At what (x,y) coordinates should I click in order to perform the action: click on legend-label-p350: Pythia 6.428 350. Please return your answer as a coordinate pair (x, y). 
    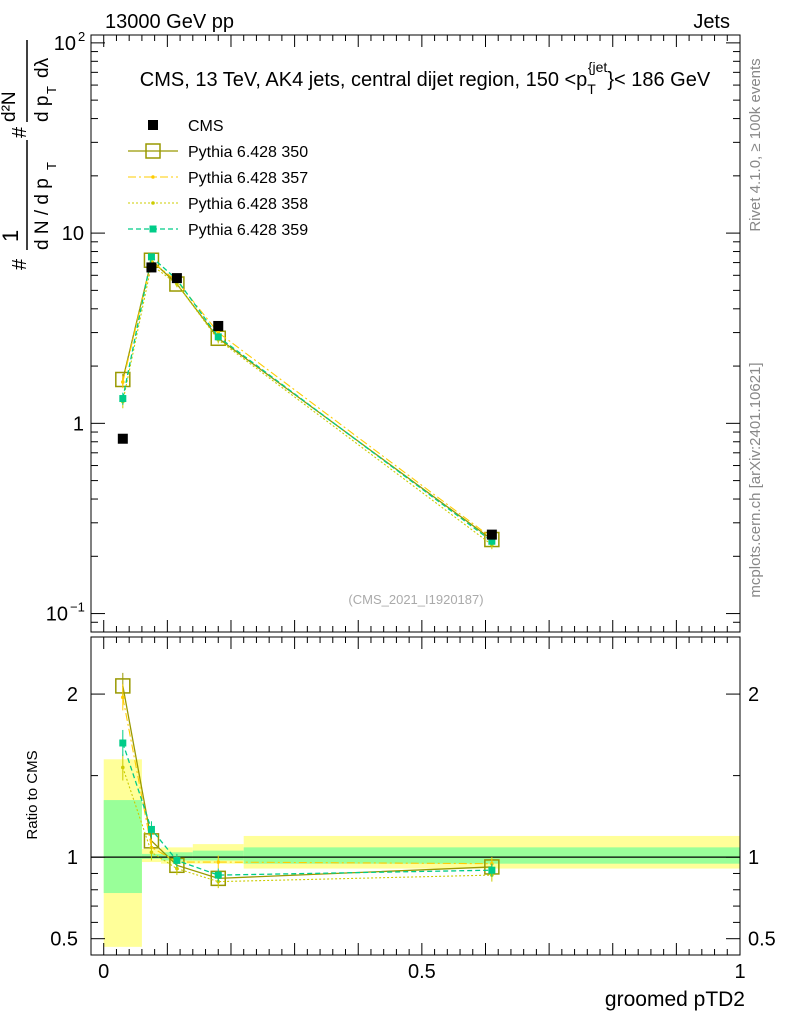
    Looking at the image, I should click on (248, 152).